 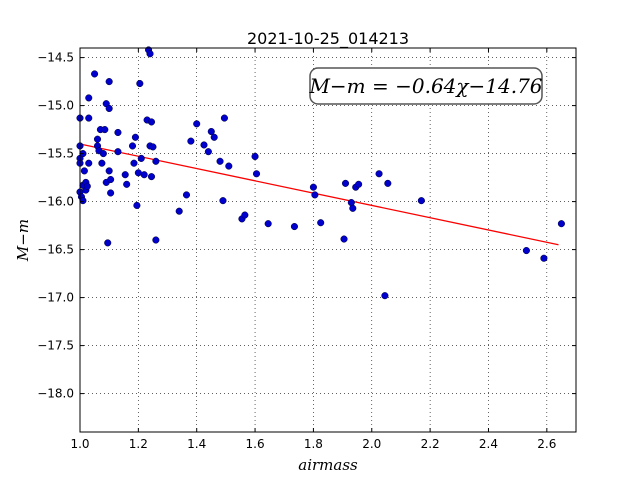 What do you see at coordinates (55, 298) in the screenshot?
I see `y-tick-label: −17.0` at bounding box center [55, 298].